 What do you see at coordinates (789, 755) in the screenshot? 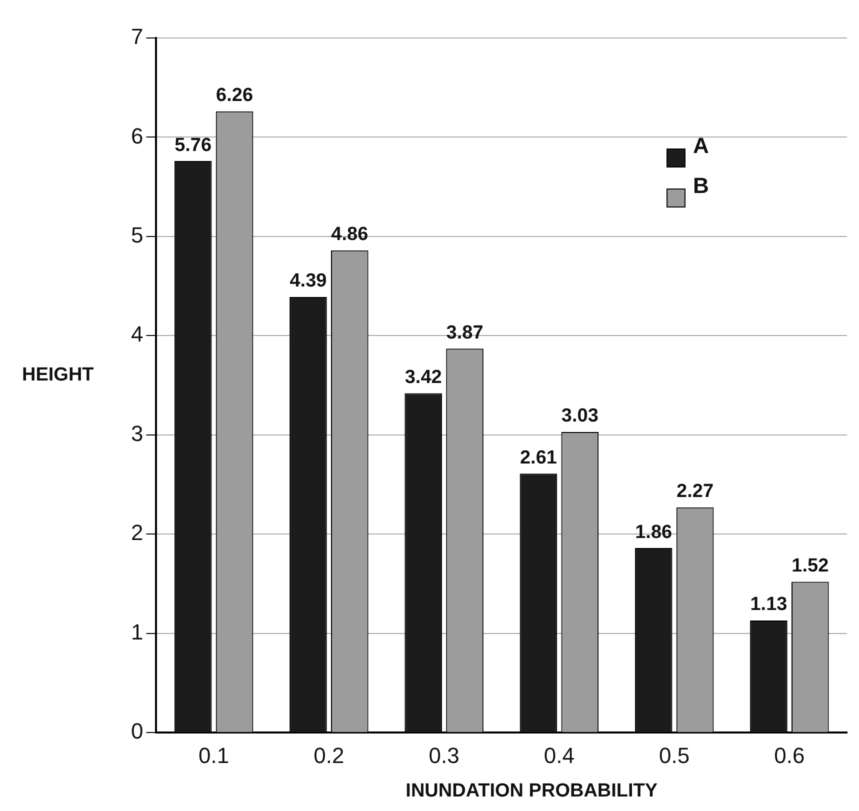
I see `x-tick-label: 0.6` at bounding box center [789, 755].